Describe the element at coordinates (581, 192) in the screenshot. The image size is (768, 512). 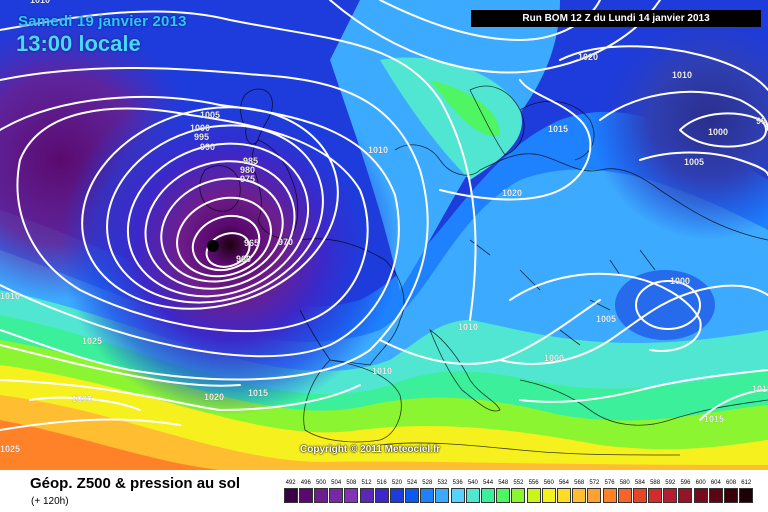
I see `north-europe-coast` at that location.